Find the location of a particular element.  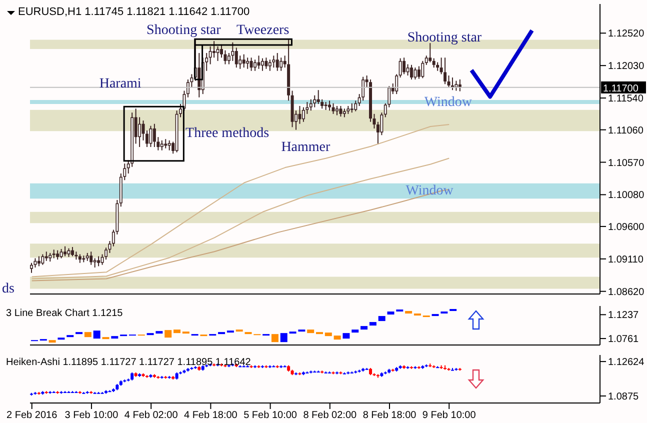

x-tick-label: 8 Feb 02:00 is located at coordinates (330, 416).